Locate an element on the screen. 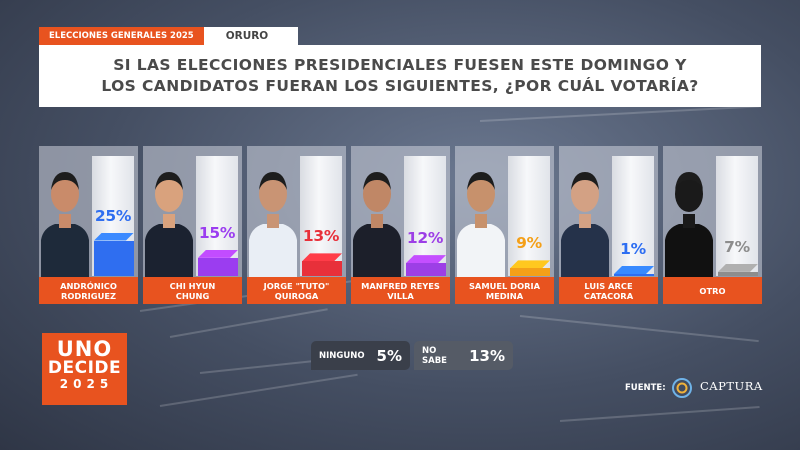 The height and width of the screenshot is (450, 800). source-name: CAPTURA is located at coordinates (731, 386).